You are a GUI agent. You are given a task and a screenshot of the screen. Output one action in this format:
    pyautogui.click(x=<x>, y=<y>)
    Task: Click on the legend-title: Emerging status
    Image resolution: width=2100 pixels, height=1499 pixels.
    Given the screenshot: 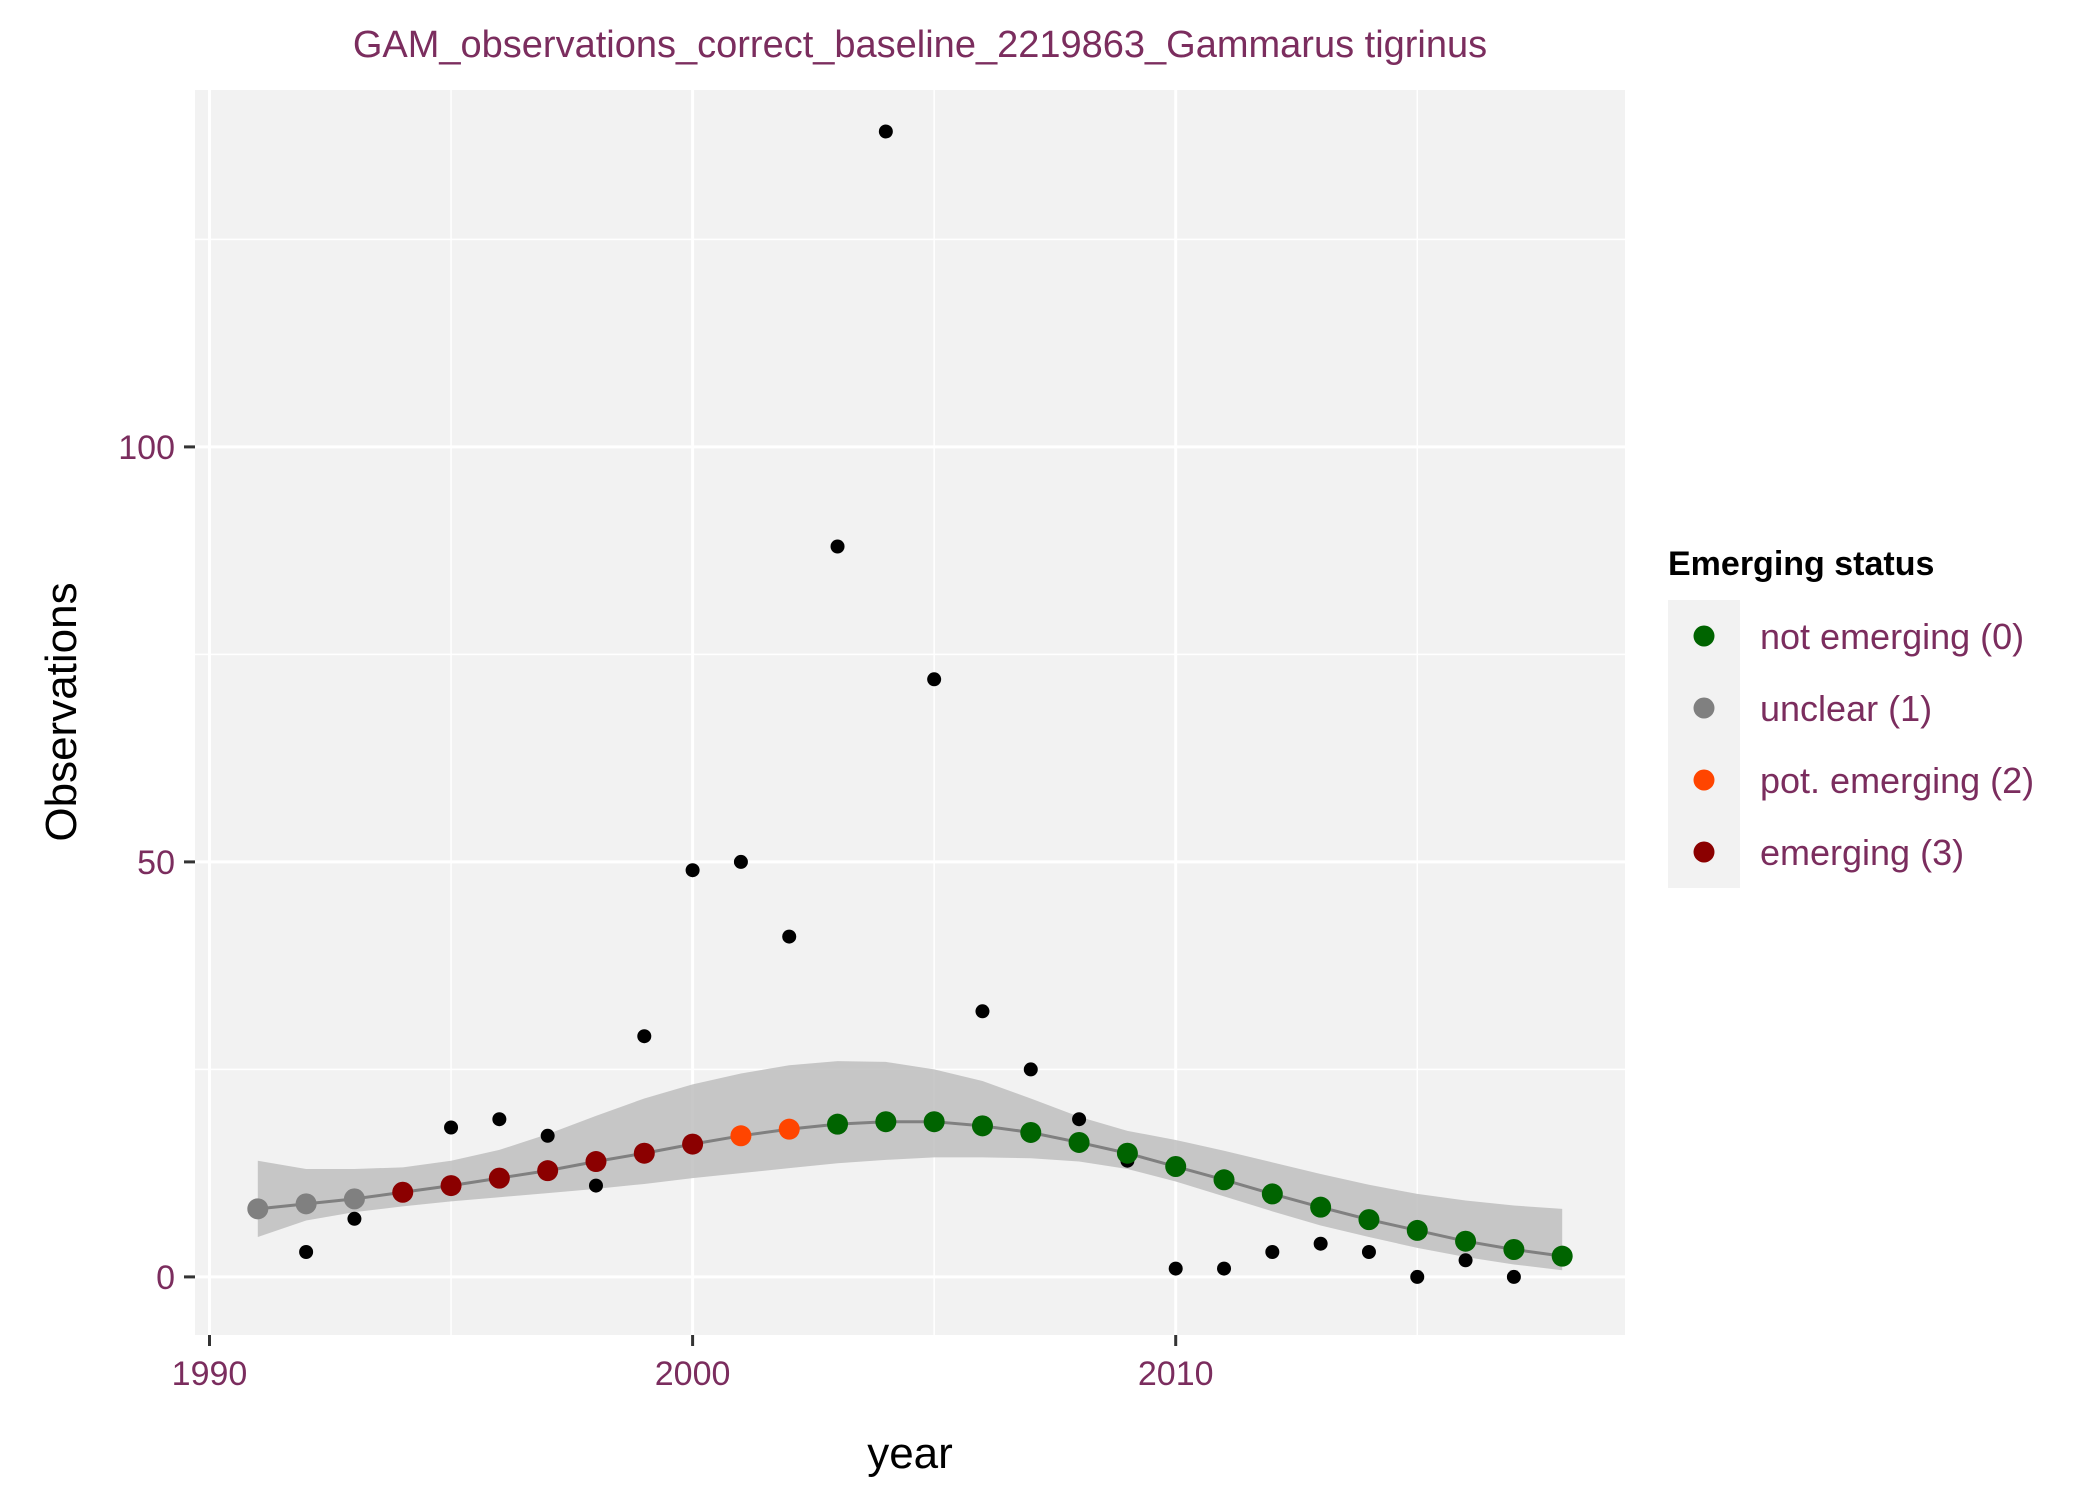 What is the action you would take?
    pyautogui.click(x=1801, y=564)
    